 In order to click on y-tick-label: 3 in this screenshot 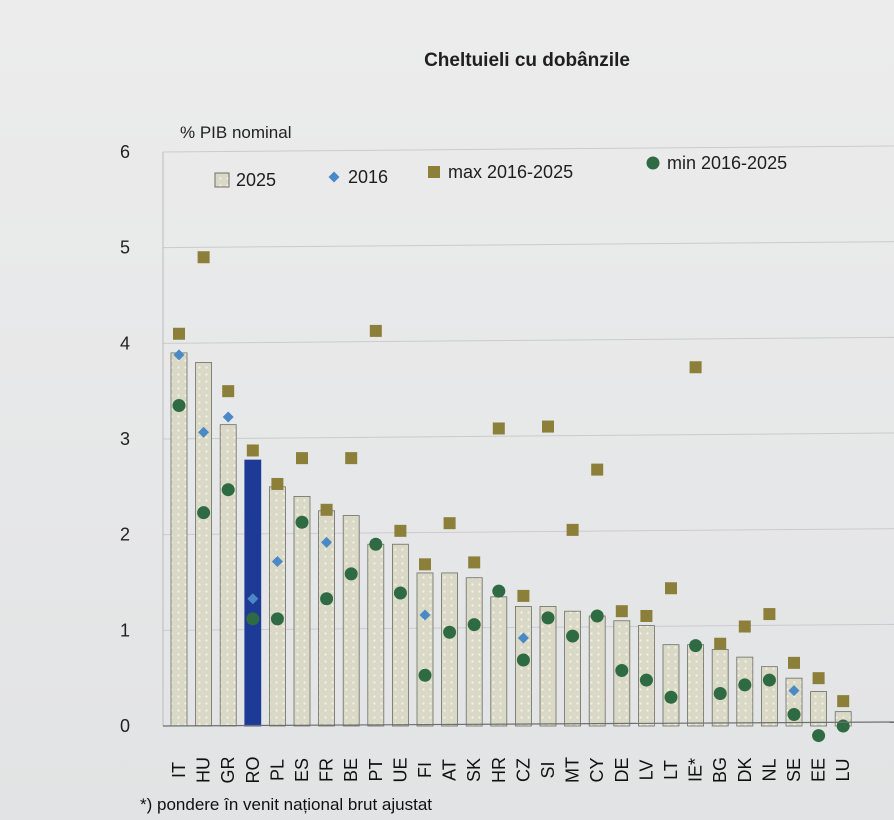, I will do `click(125, 439)`.